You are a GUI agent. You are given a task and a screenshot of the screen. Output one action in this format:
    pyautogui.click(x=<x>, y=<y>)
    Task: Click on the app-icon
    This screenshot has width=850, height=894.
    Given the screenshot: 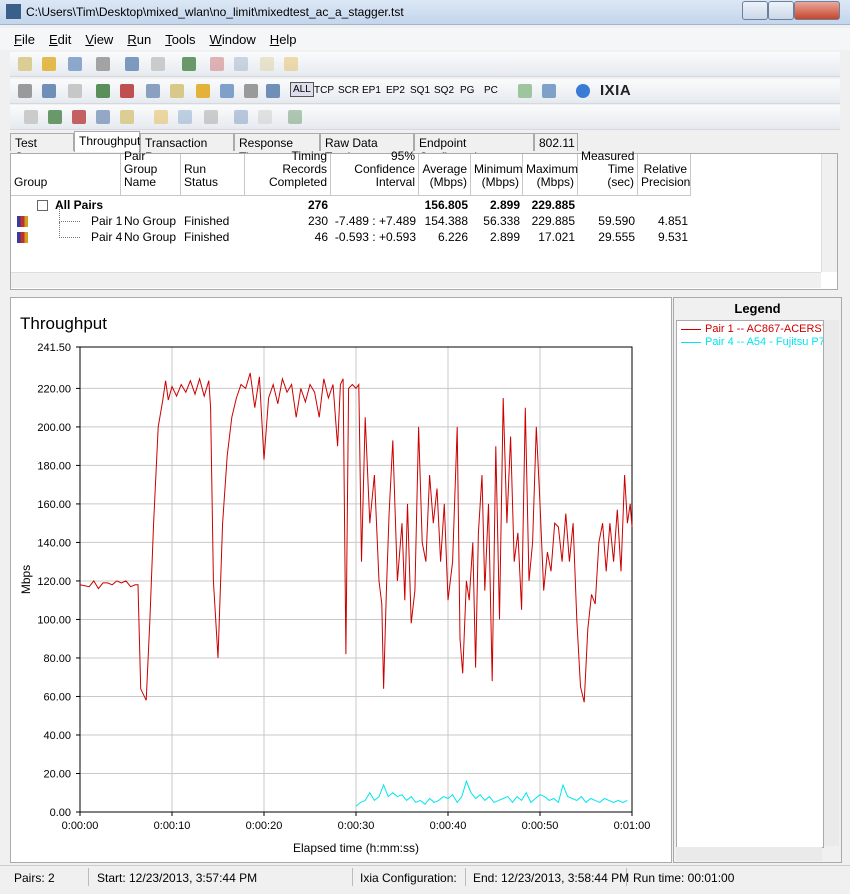 What is the action you would take?
    pyautogui.click(x=13, y=11)
    